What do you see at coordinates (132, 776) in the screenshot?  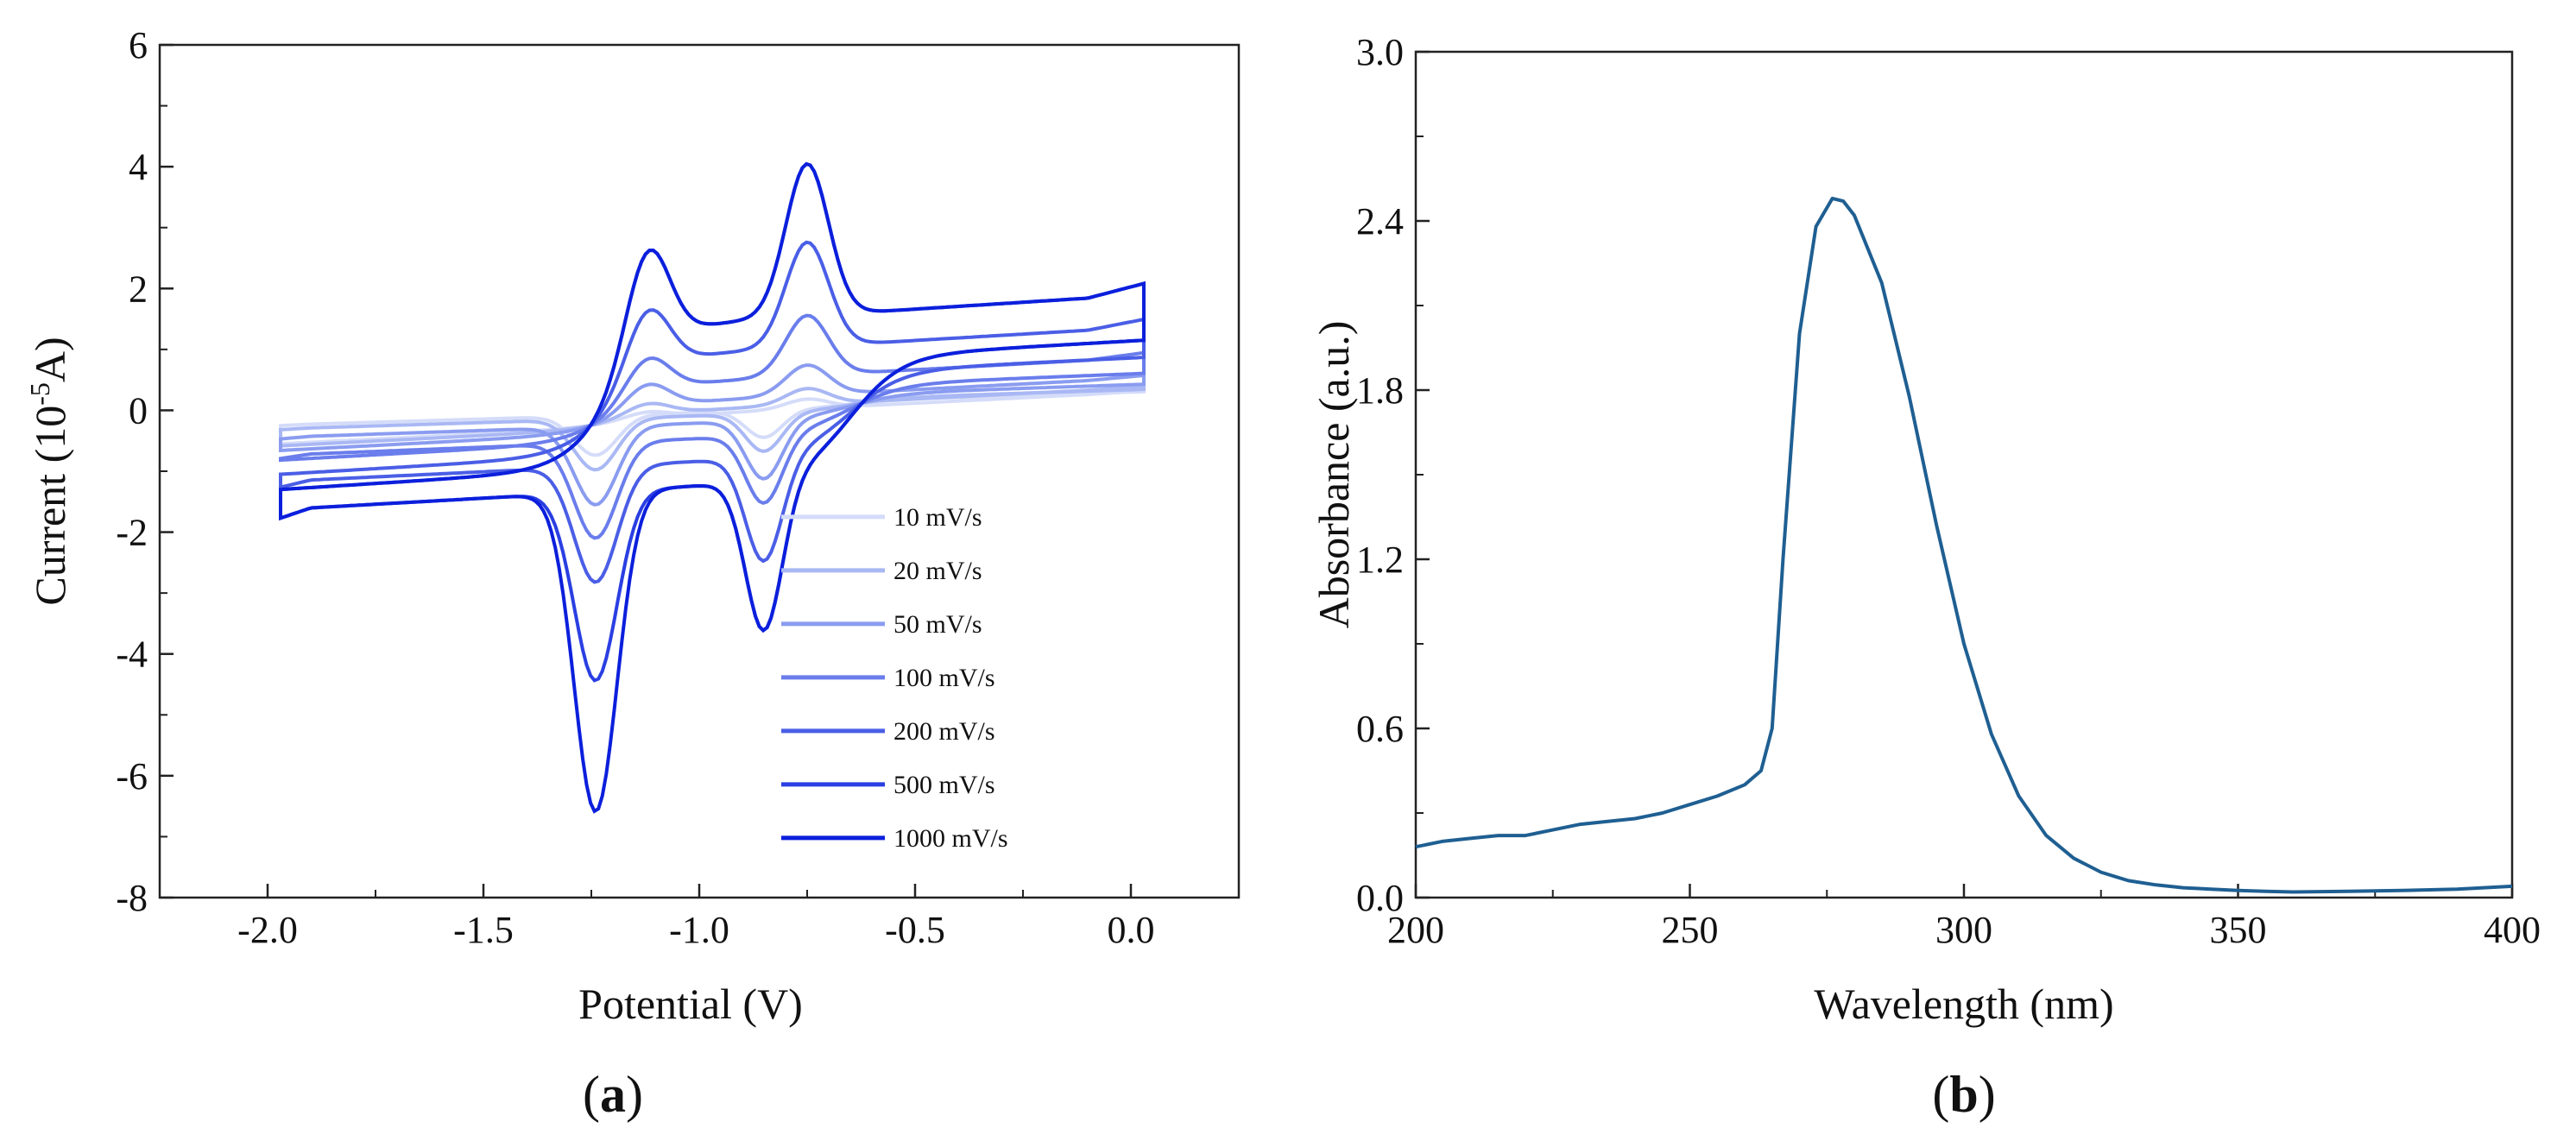 I see `panel-a-y-tick-label: -6` at bounding box center [132, 776].